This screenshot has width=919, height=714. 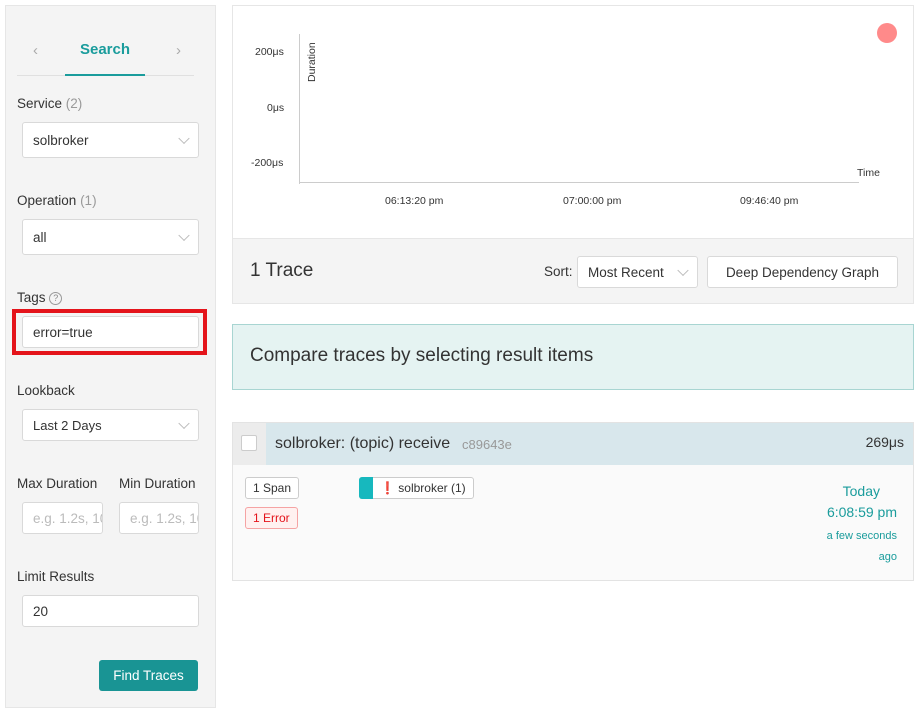 I want to click on operation-select: all, so click(x=110, y=237).